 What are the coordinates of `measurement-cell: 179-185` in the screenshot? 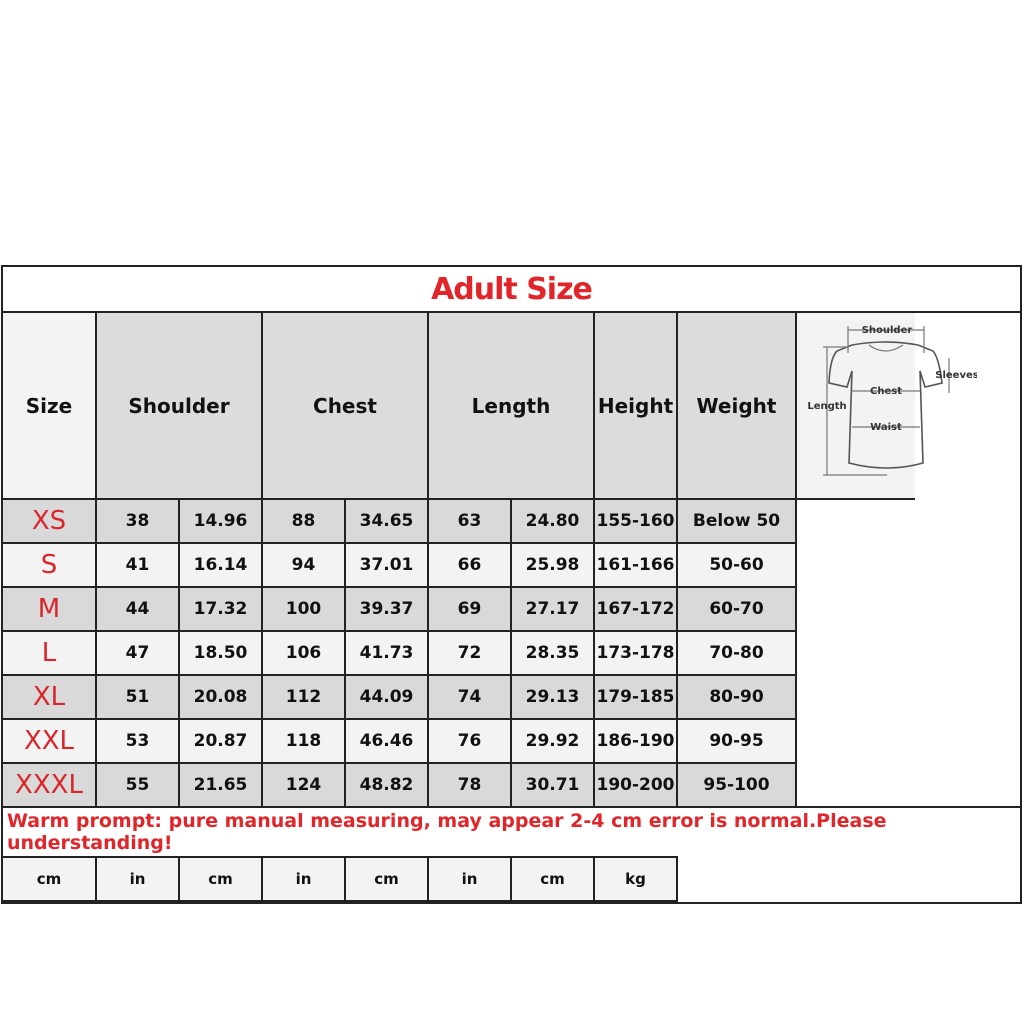 It's located at (635, 697).